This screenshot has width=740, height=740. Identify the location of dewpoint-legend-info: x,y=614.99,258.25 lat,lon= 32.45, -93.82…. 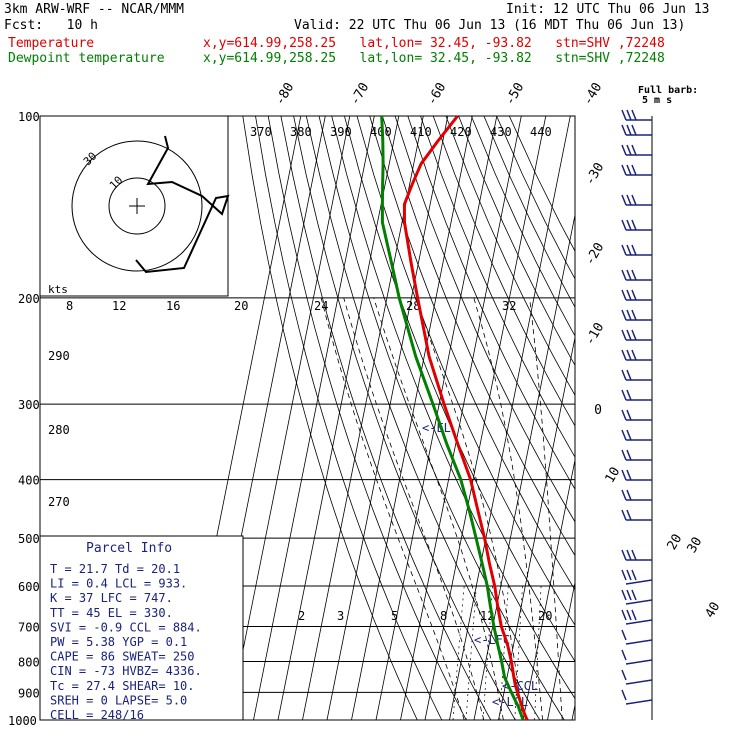
(434, 58).